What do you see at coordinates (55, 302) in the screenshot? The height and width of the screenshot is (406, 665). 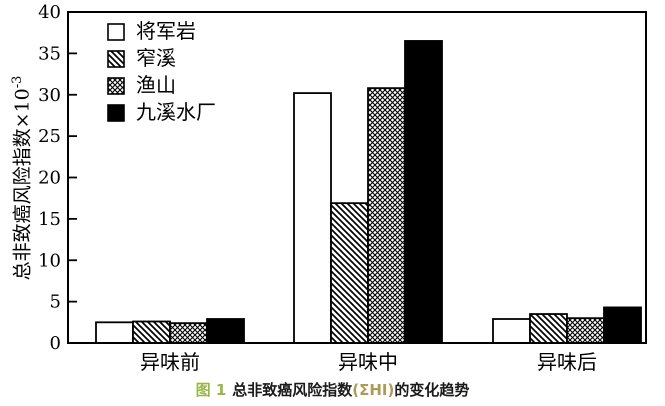 I see `y-tick-label-5: 5` at bounding box center [55, 302].